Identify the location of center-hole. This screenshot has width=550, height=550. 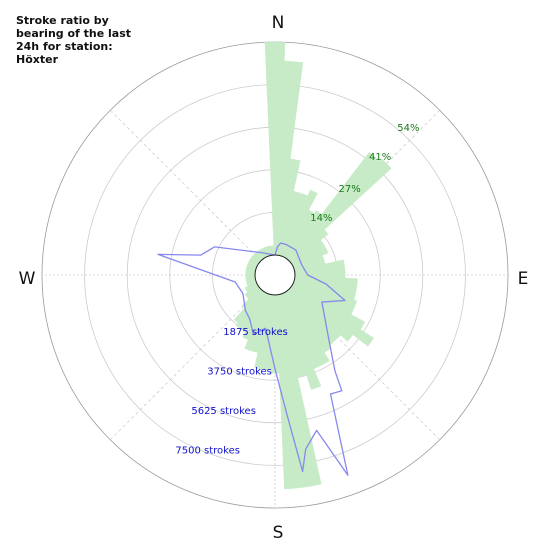
(275, 275).